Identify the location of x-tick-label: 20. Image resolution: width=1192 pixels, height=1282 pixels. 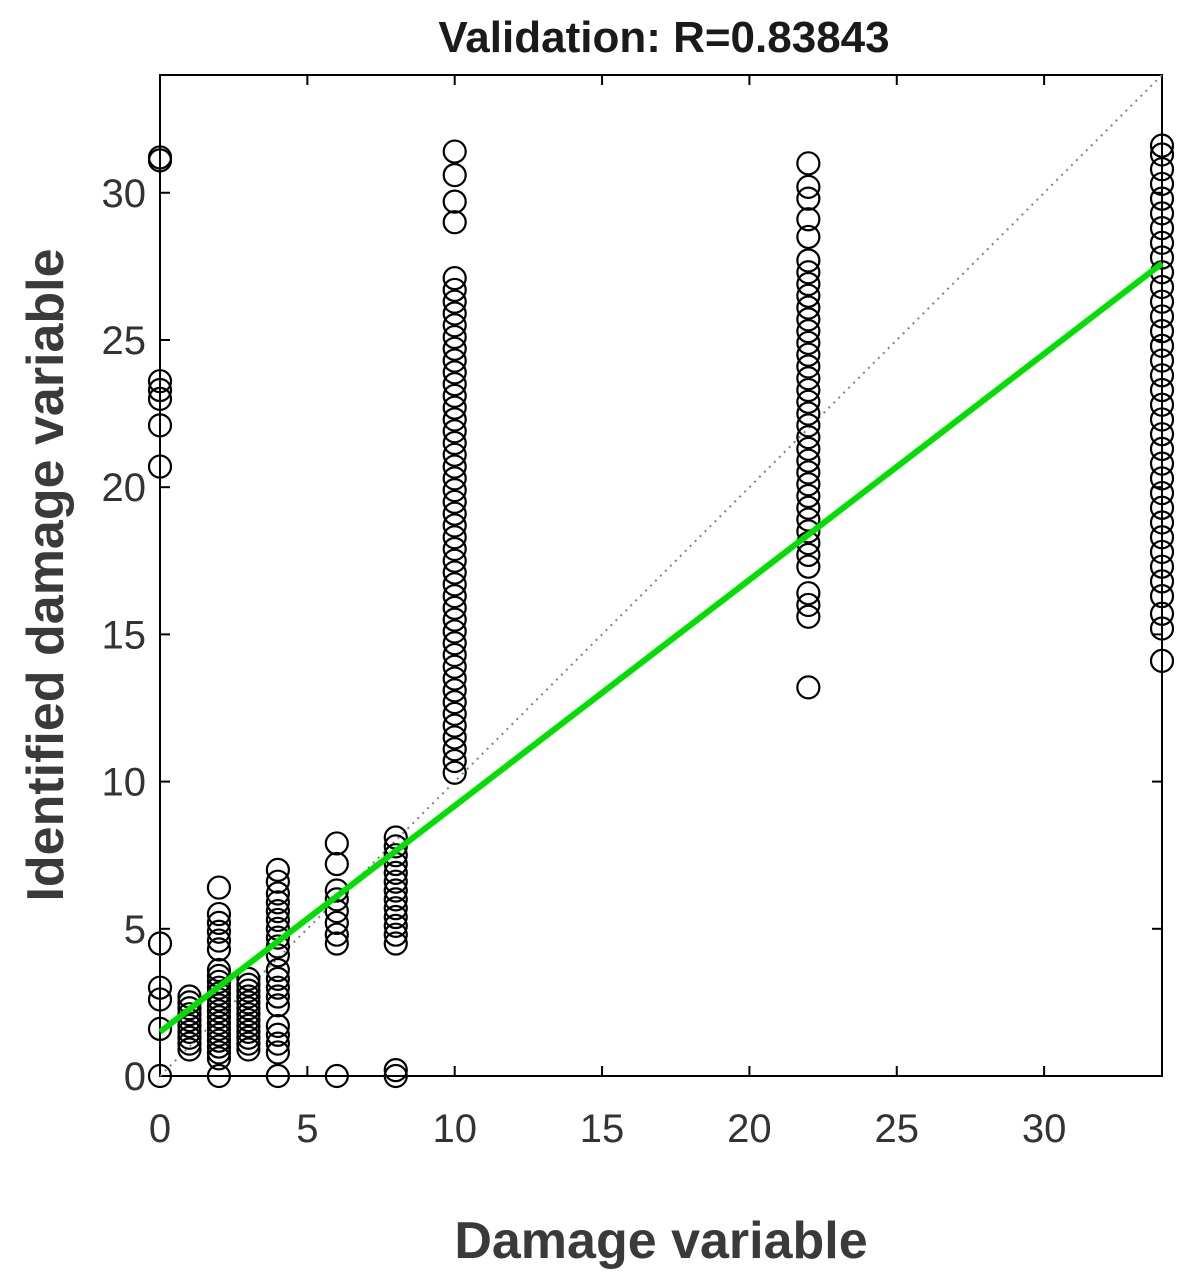
(749, 1129).